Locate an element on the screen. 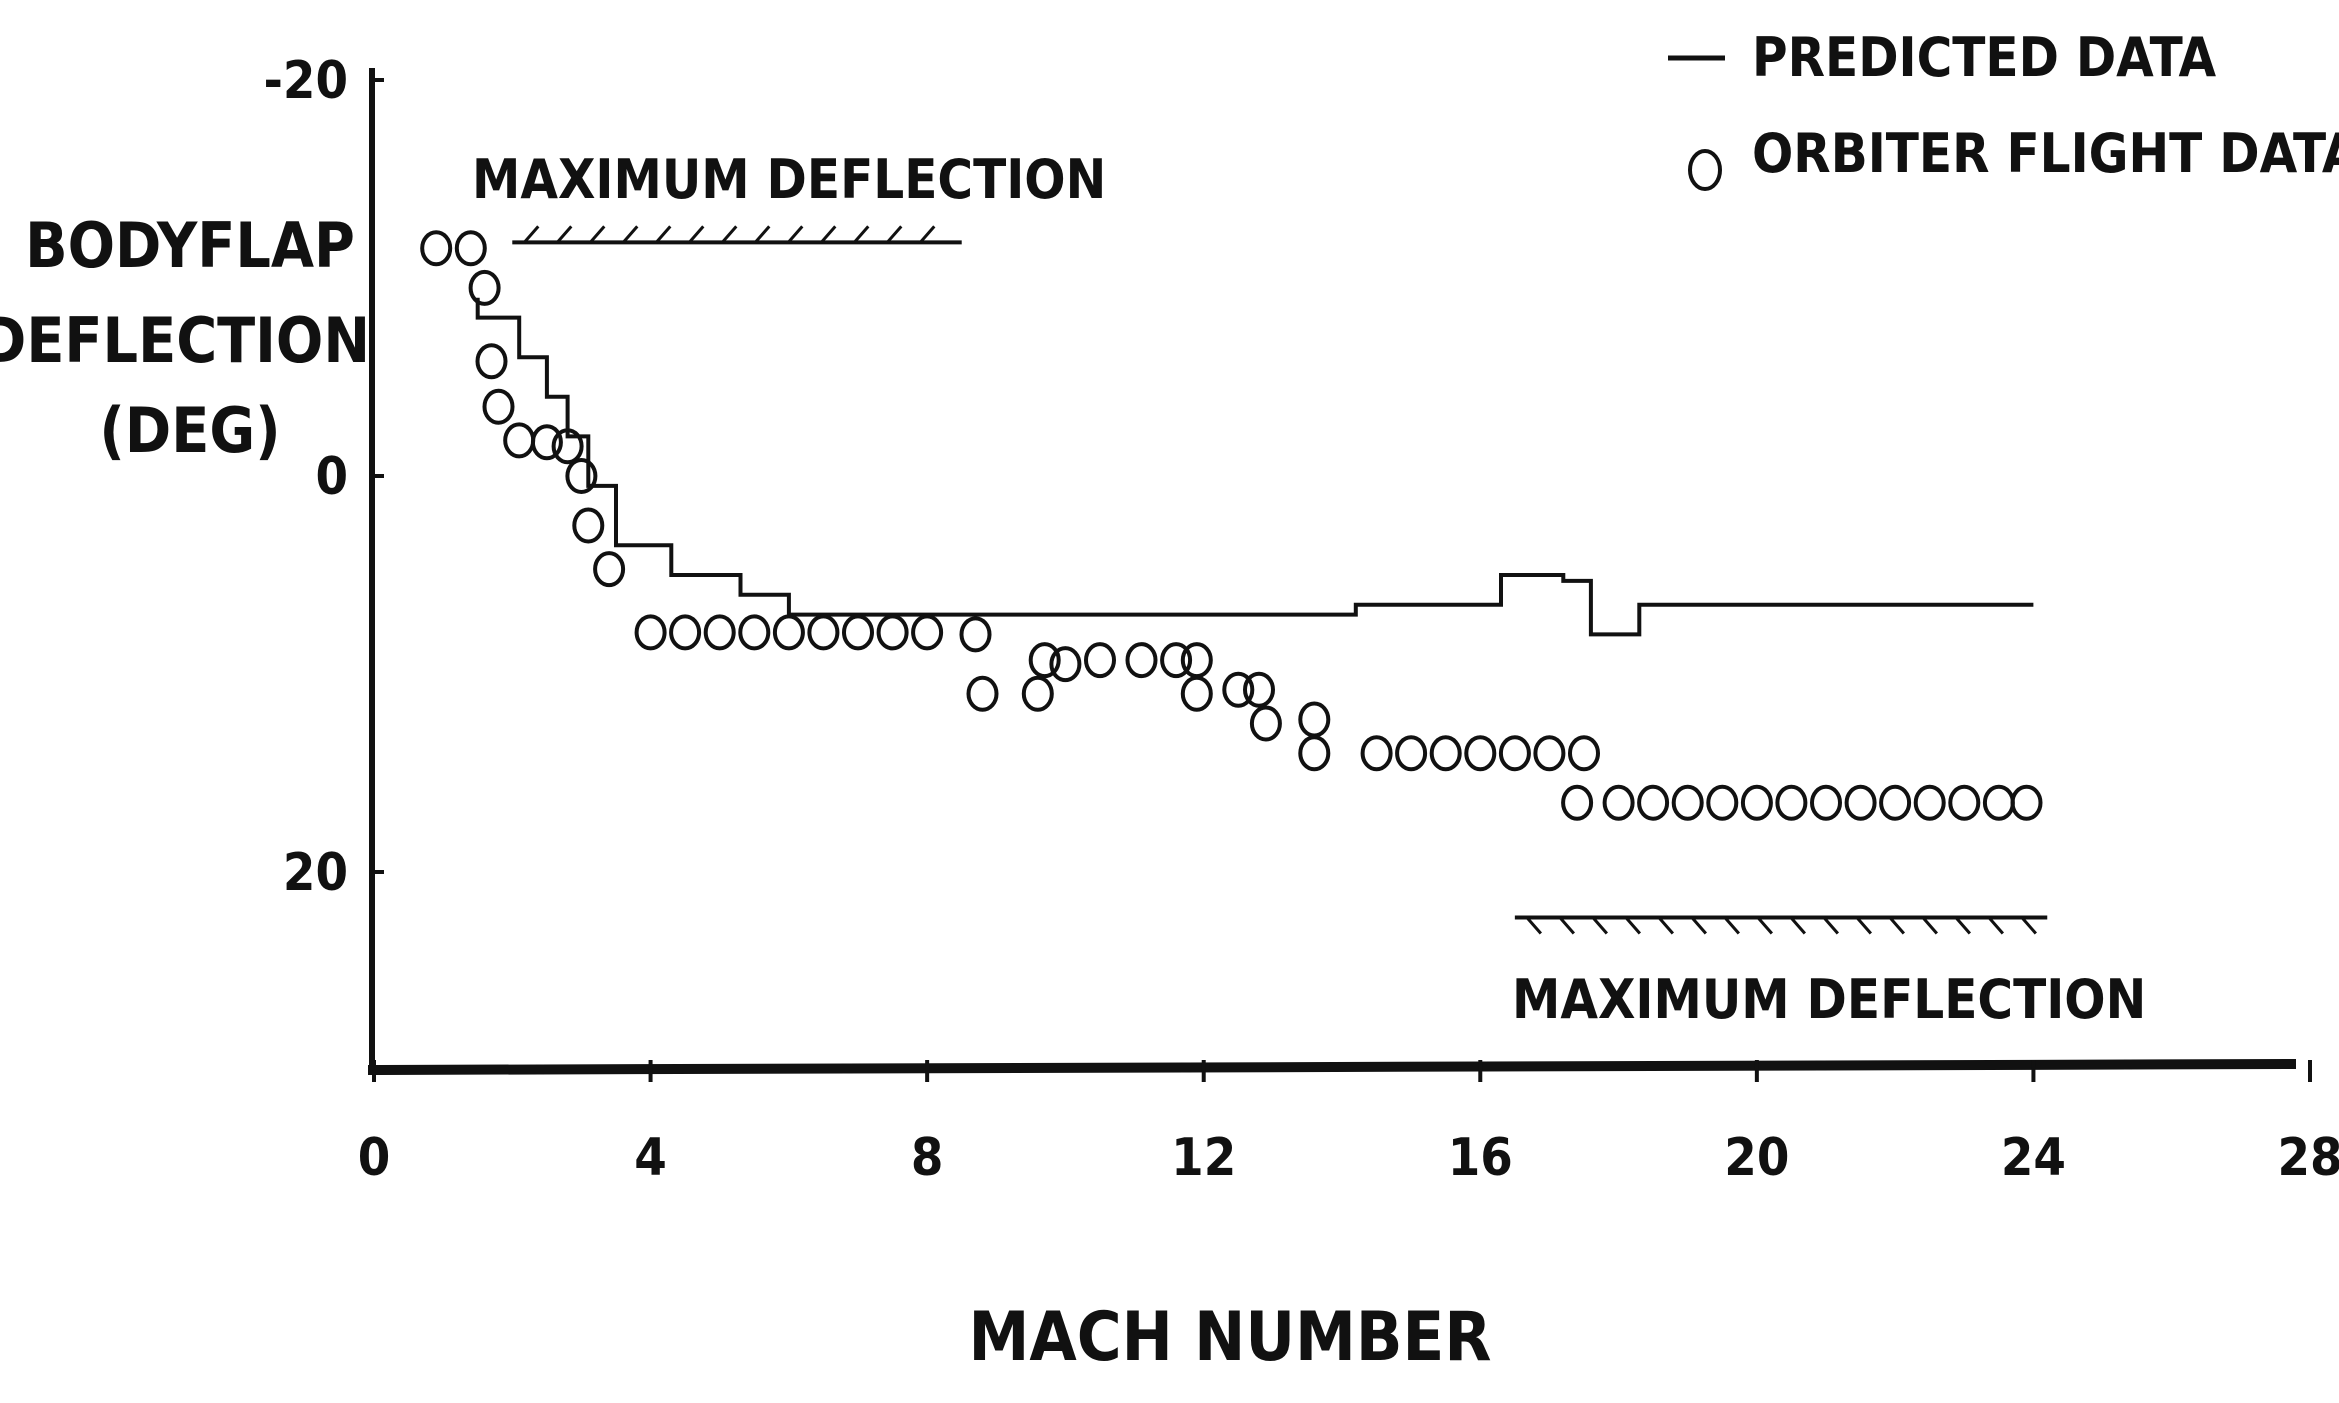 The image size is (2339, 1403). y-tick-labels: -20 0 20 is located at coordinates (323, 477).